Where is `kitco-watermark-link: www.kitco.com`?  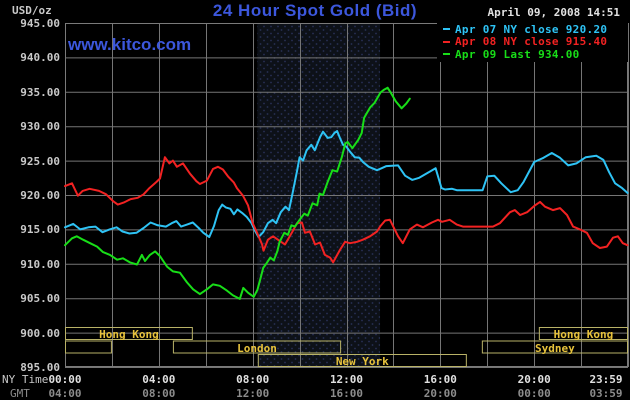
kitco-watermark-link: www.kitco.com is located at coordinates (130, 44).